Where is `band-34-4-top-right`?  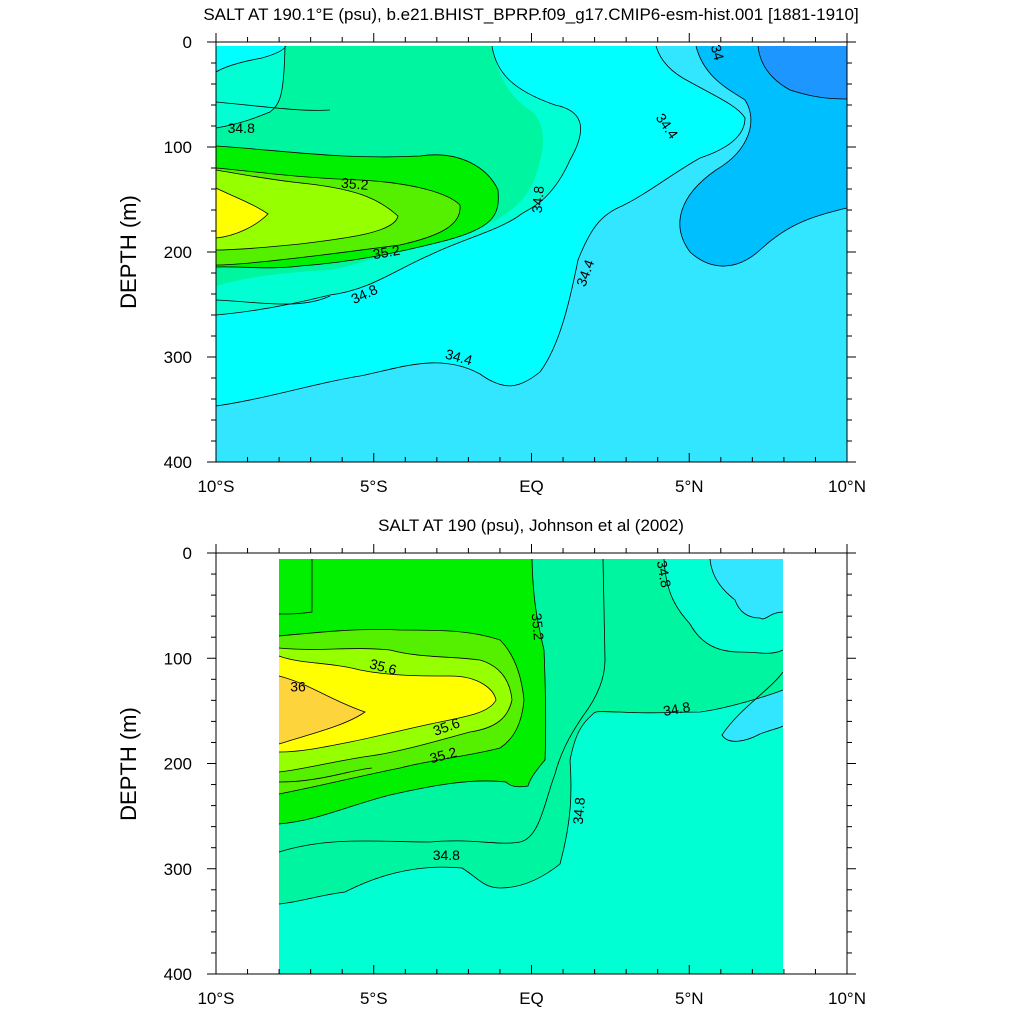 band-34-4-top-right is located at coordinates (746, 589).